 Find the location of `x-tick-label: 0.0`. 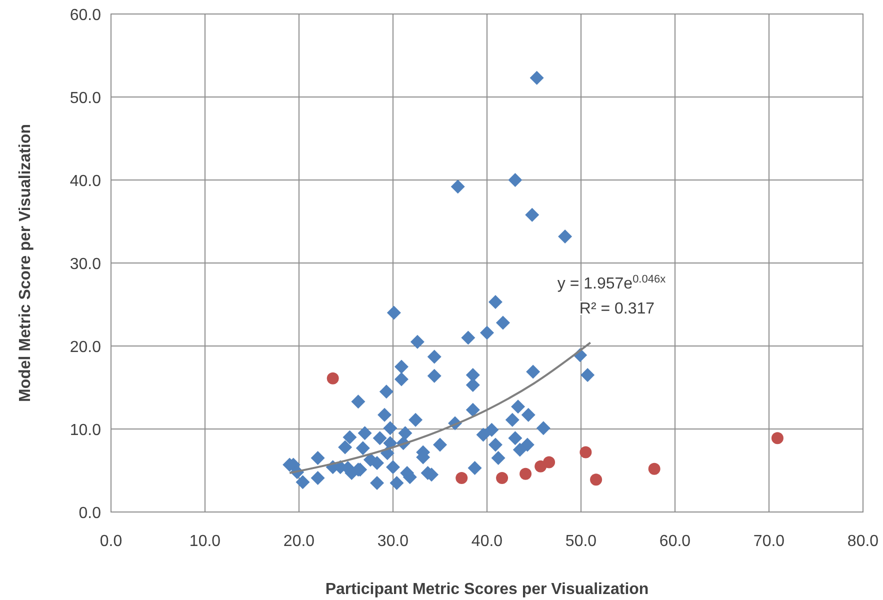

x-tick-label: 0.0 is located at coordinates (111, 541).